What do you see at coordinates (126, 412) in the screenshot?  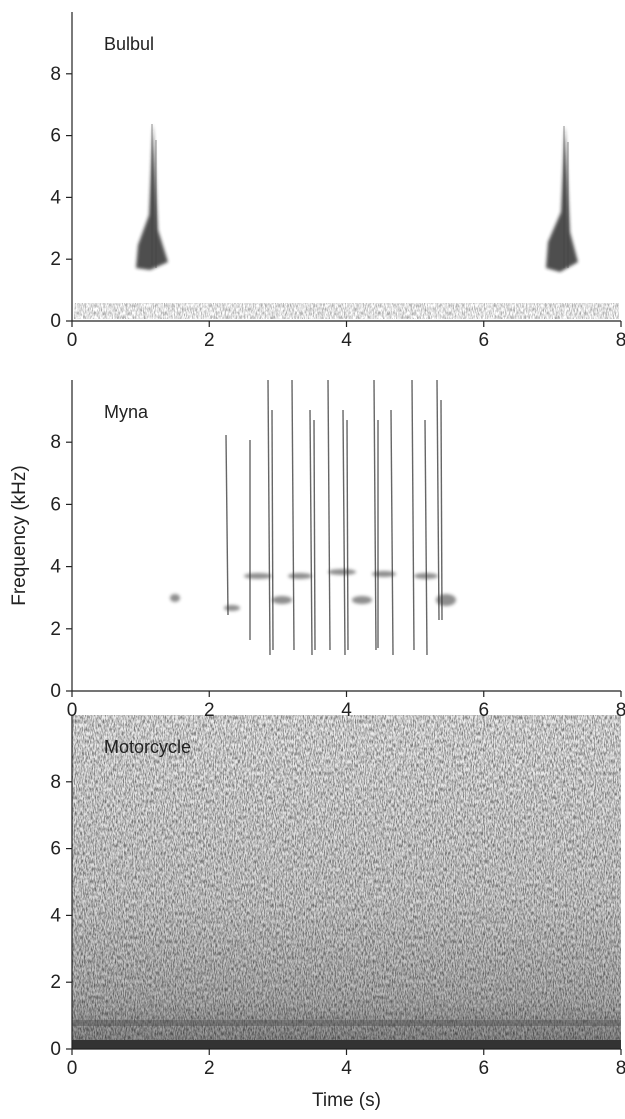 I see `panel-label: Myna` at bounding box center [126, 412].